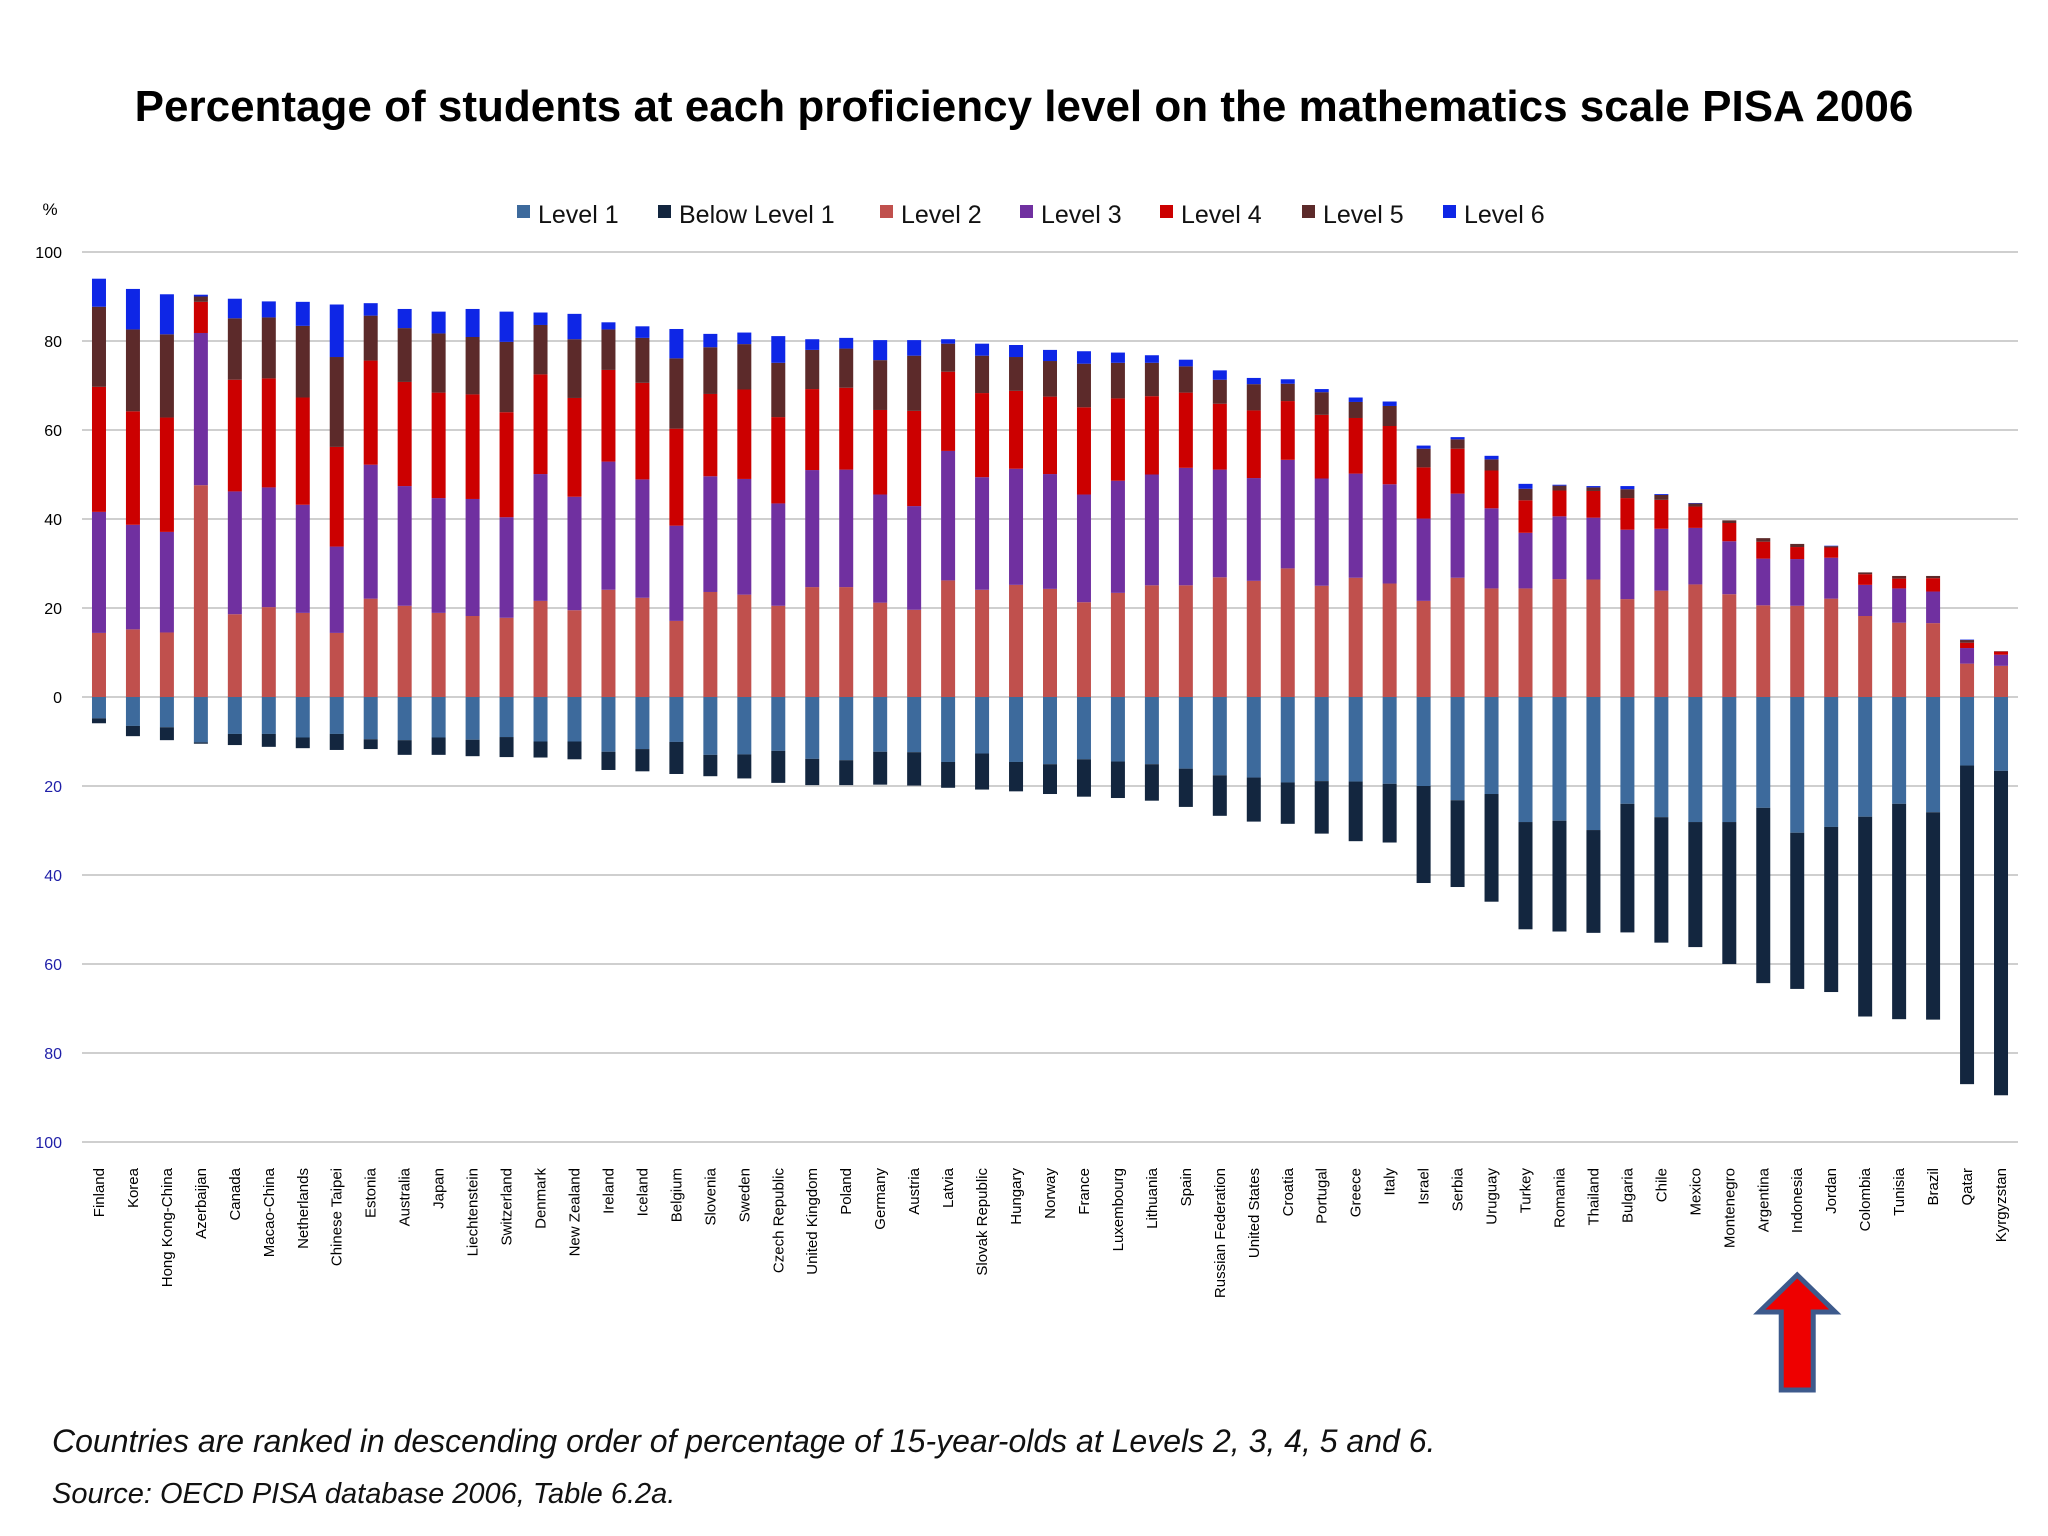  What do you see at coordinates (941, 215) in the screenshot?
I see `legend-label: Level 2` at bounding box center [941, 215].